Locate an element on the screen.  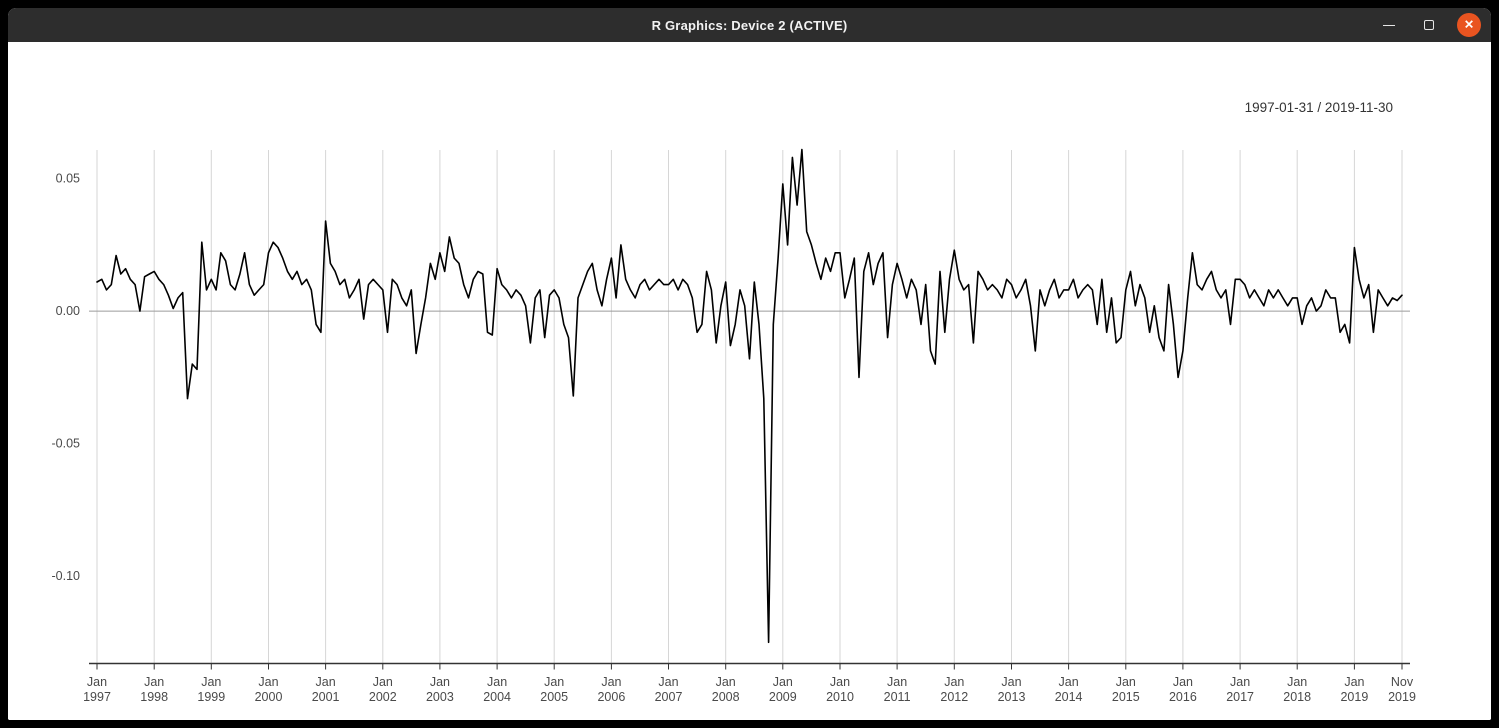
y-tick-label: -0.05 is located at coordinates (66, 444).